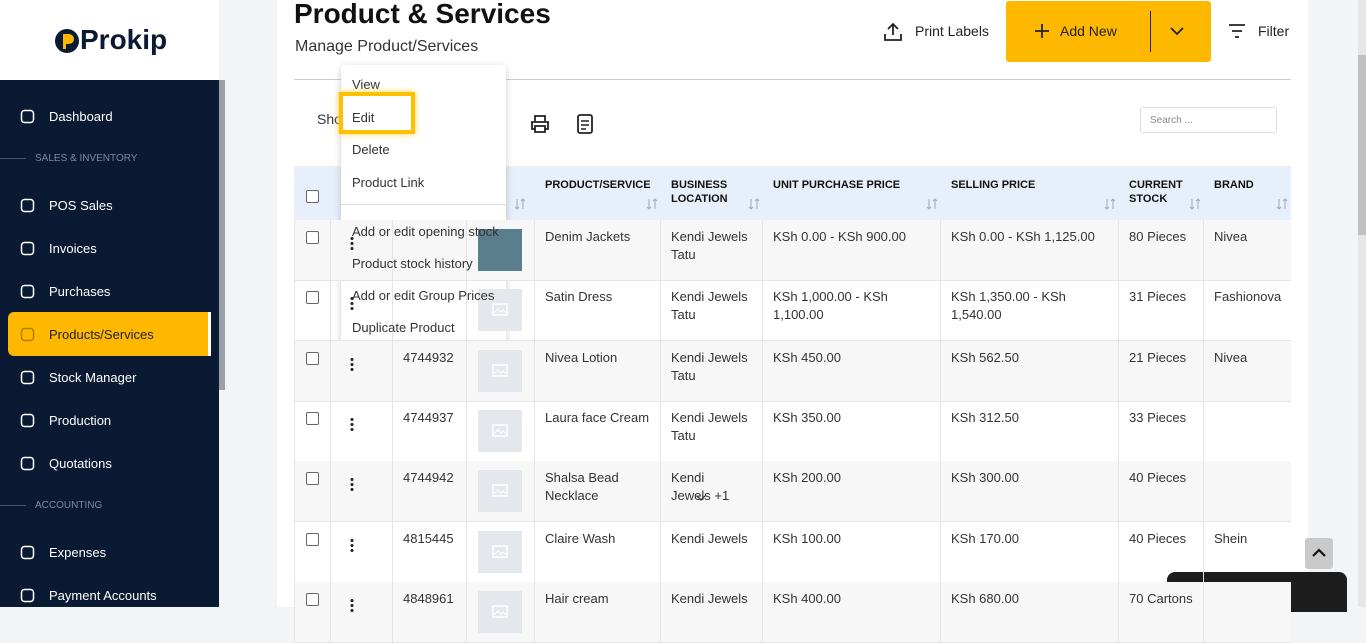 This screenshot has width=1366, height=643. What do you see at coordinates (423, 296) in the screenshot?
I see `menu-item: Add or edit Group Prices` at bounding box center [423, 296].